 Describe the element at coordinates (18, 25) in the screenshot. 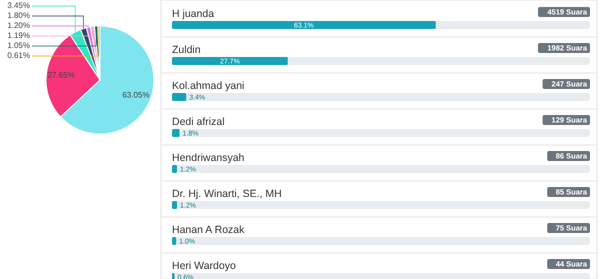

I see `data-label: 1.20%` at that location.